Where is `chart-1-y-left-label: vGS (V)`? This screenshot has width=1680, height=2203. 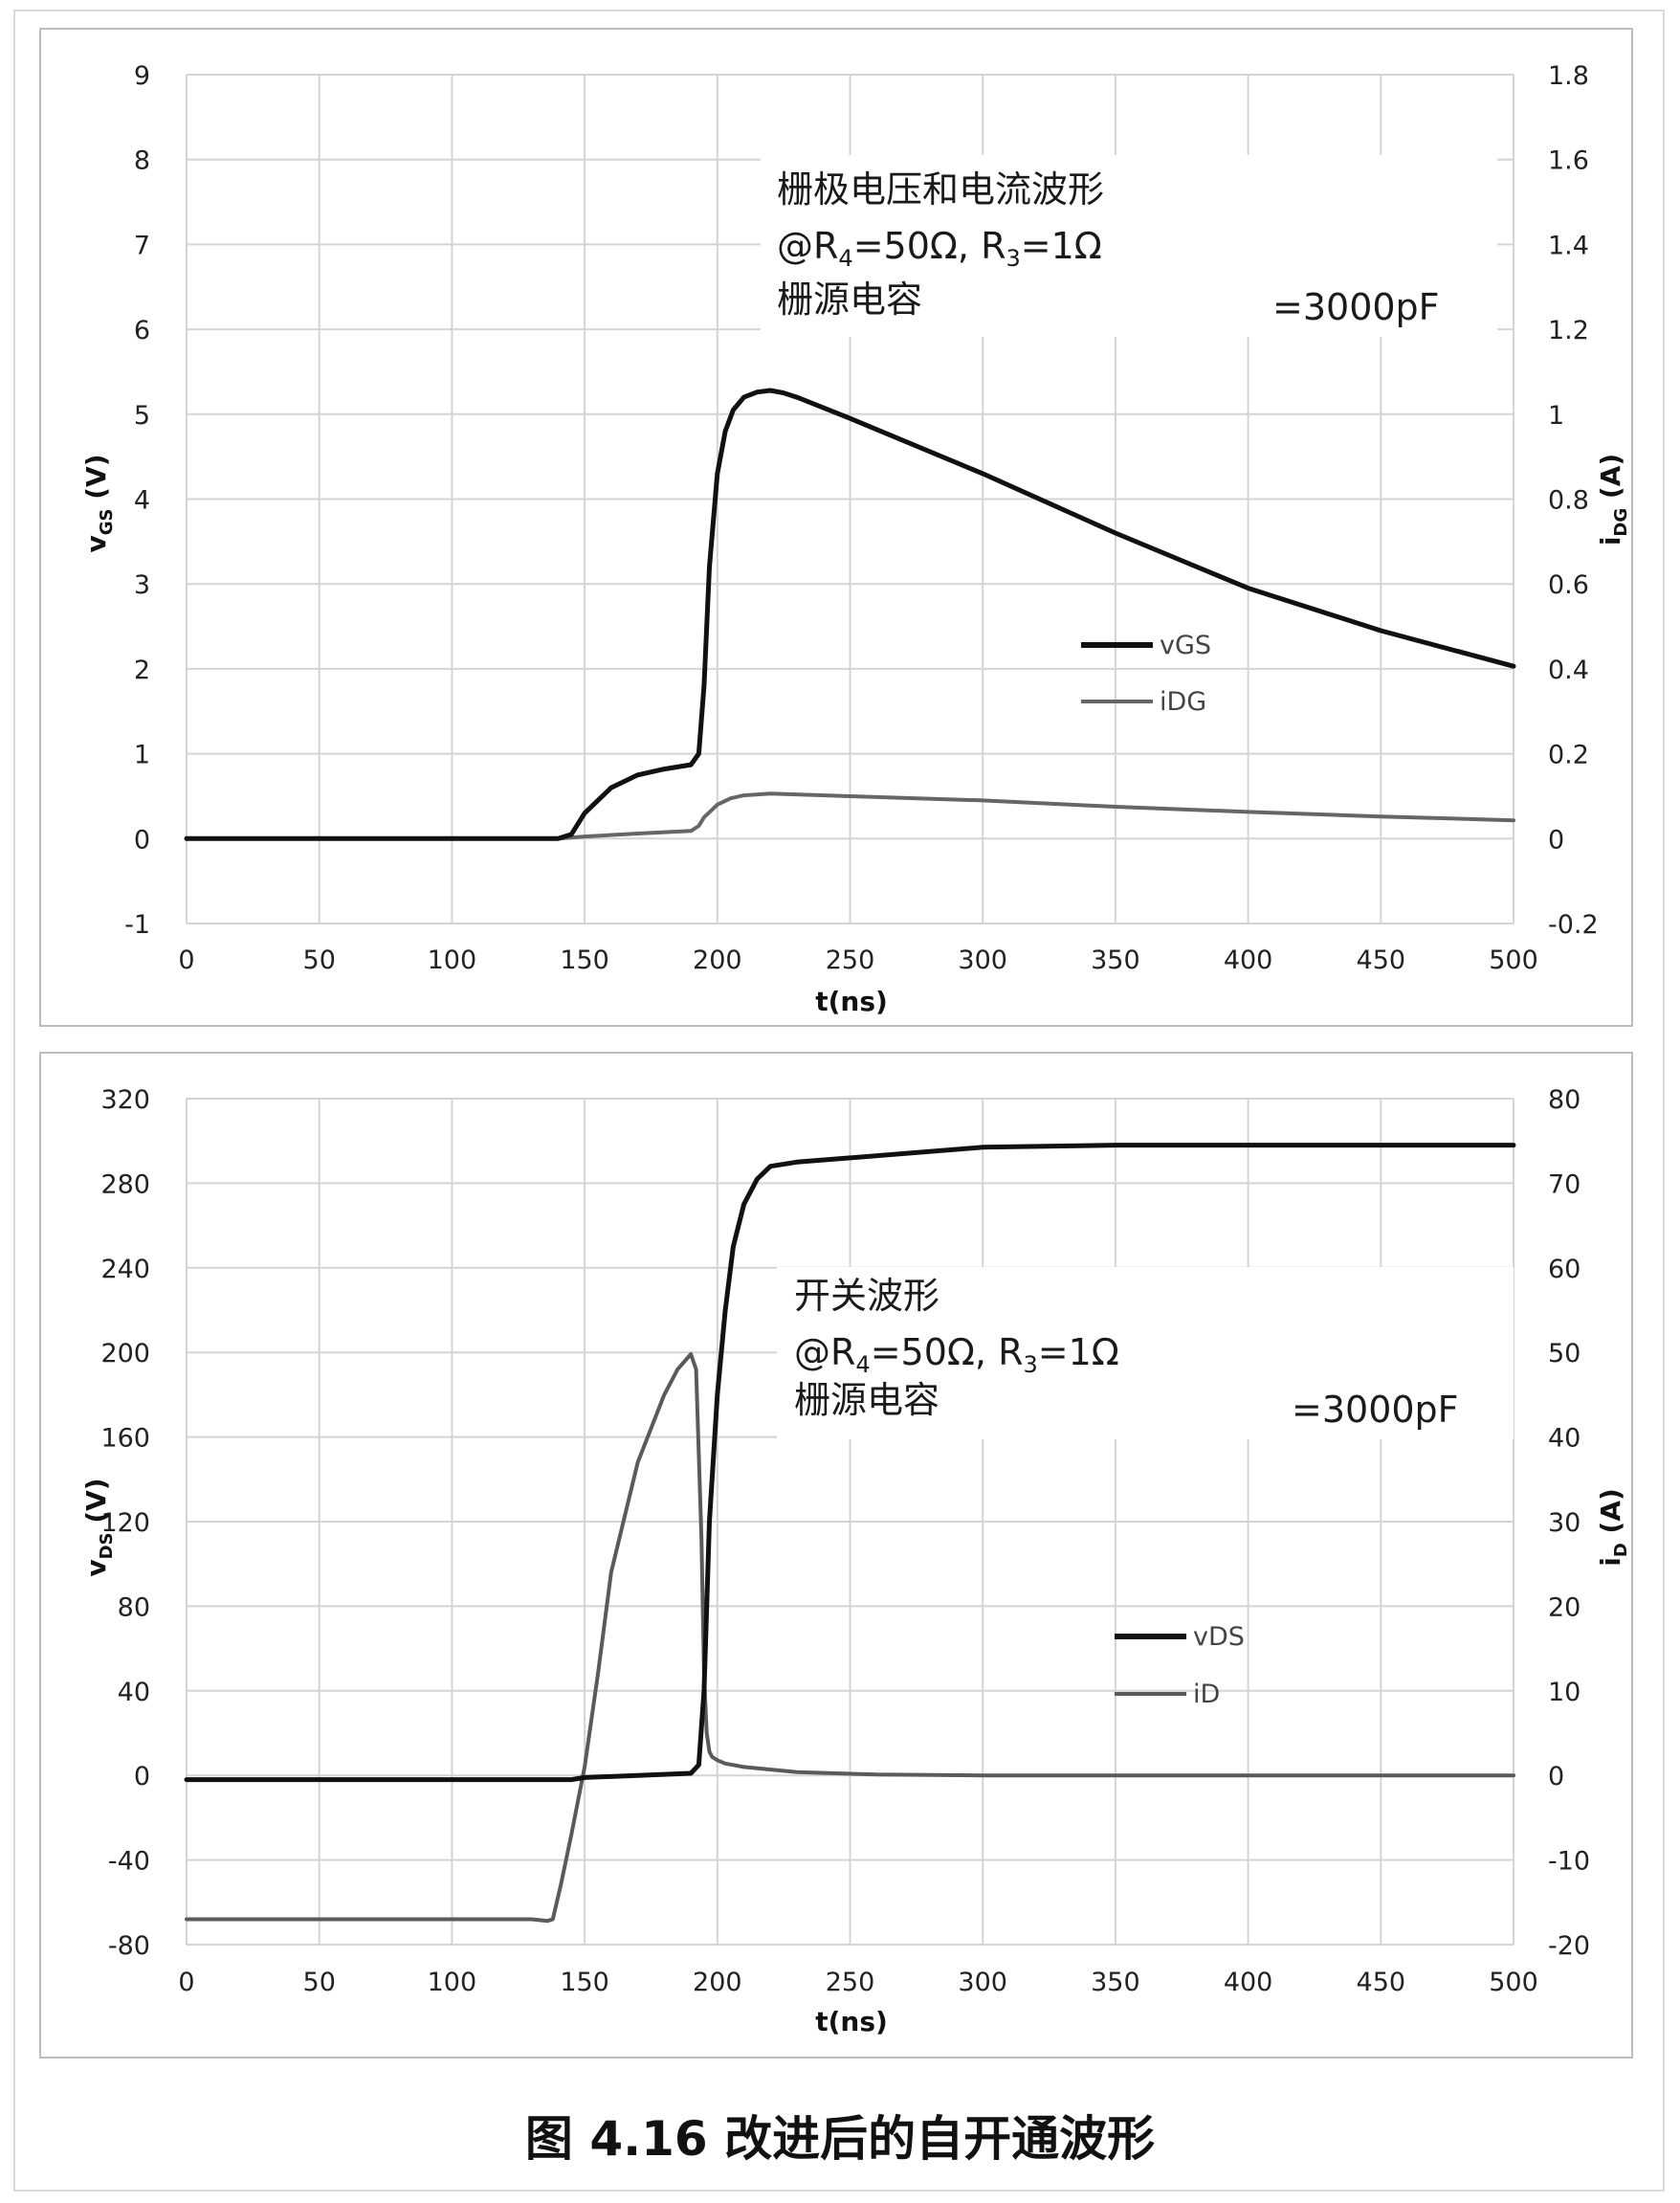
chart-1-y-left-label: vGS (V) is located at coordinates (98, 503).